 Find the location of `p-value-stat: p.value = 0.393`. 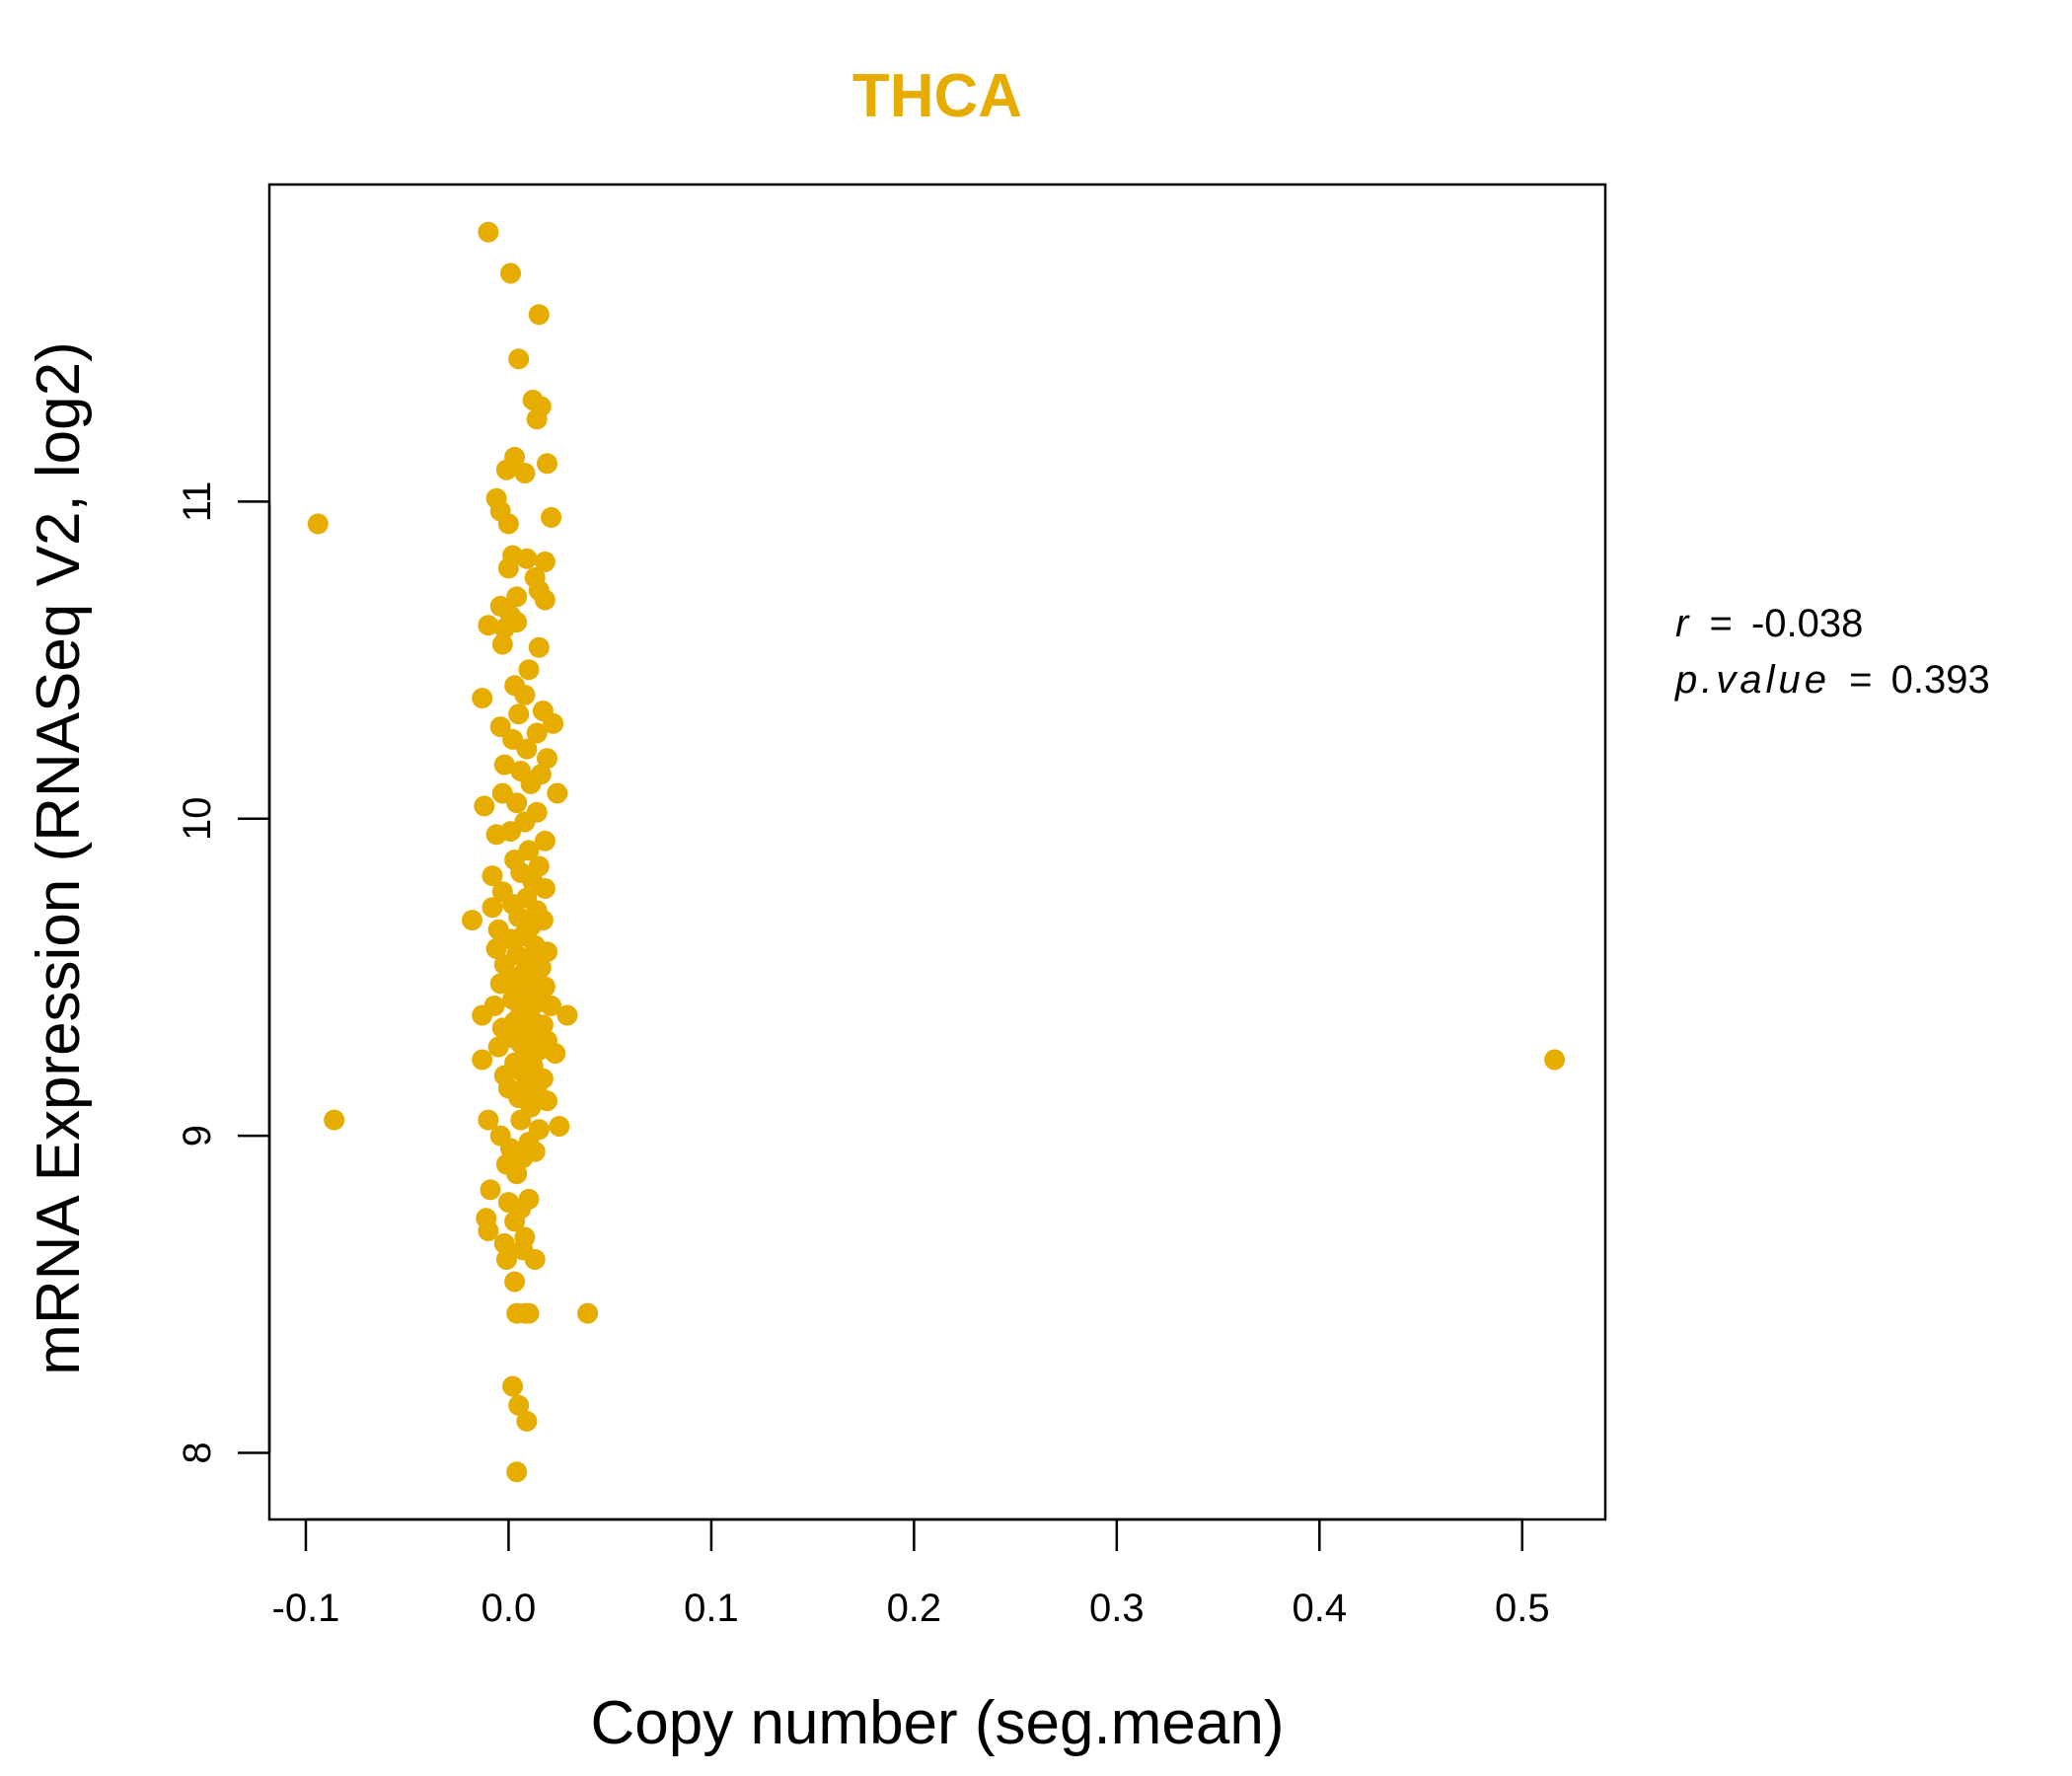

p-value-stat: p.value = 0.393 is located at coordinates (1832, 680).